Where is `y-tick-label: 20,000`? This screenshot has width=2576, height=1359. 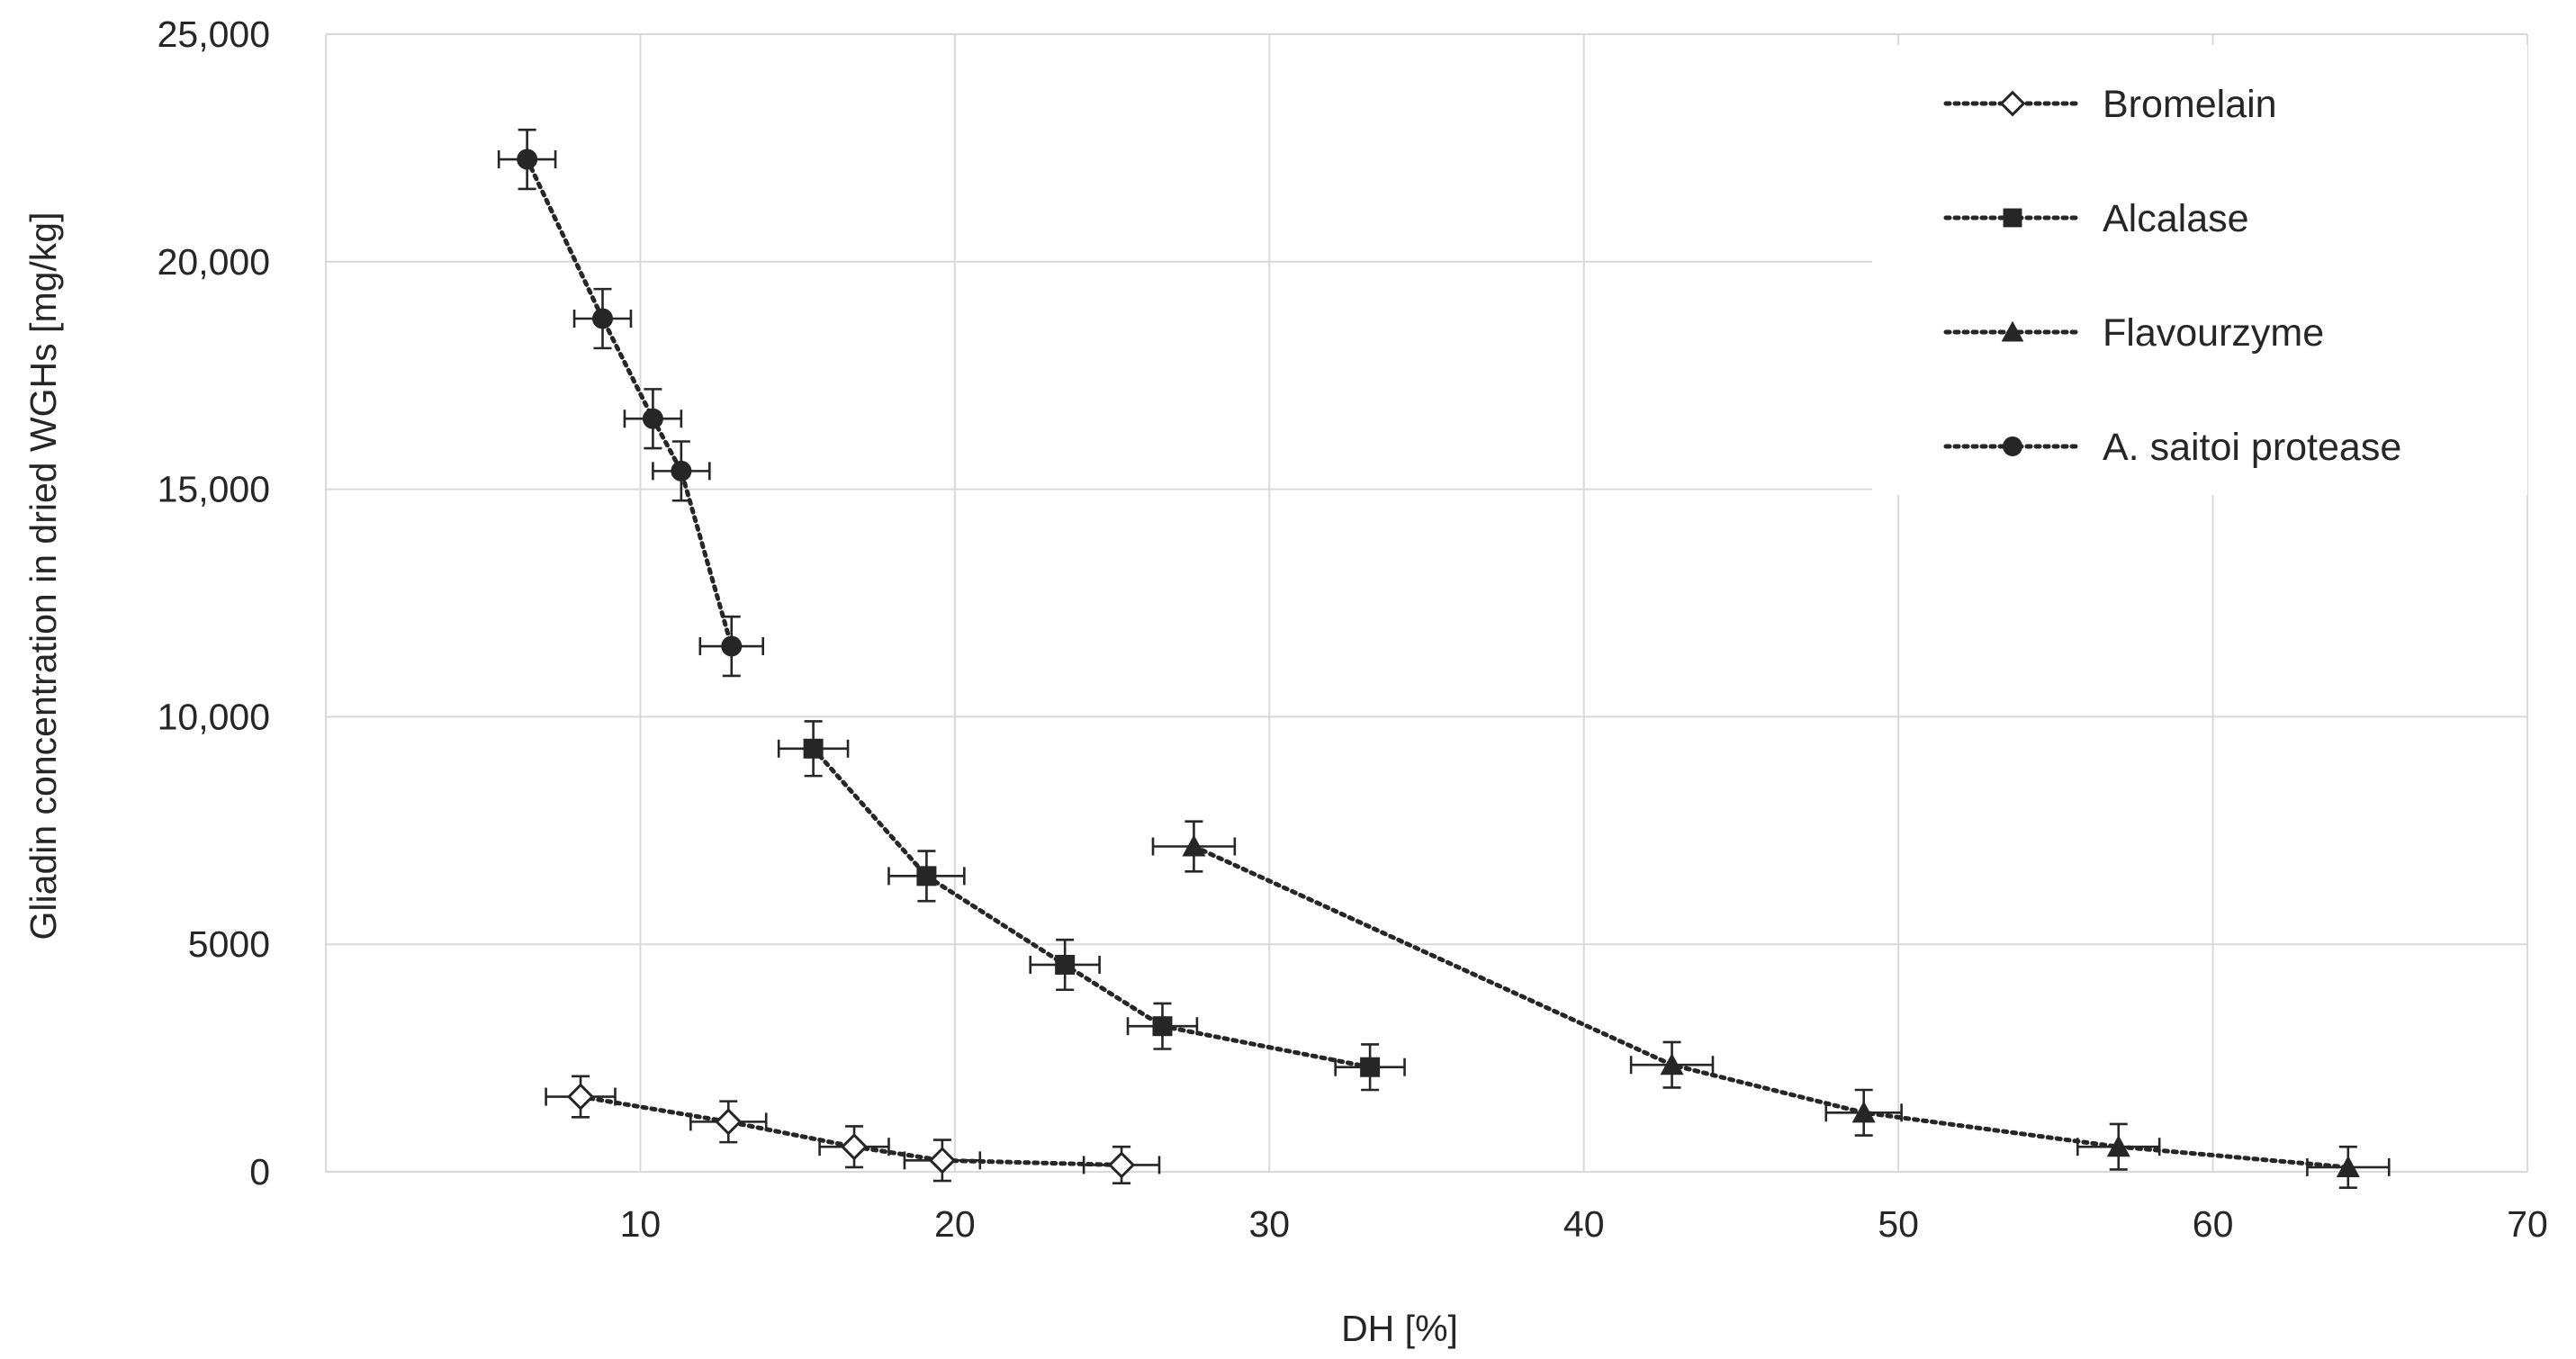
y-tick-label: 20,000 is located at coordinates (214, 262).